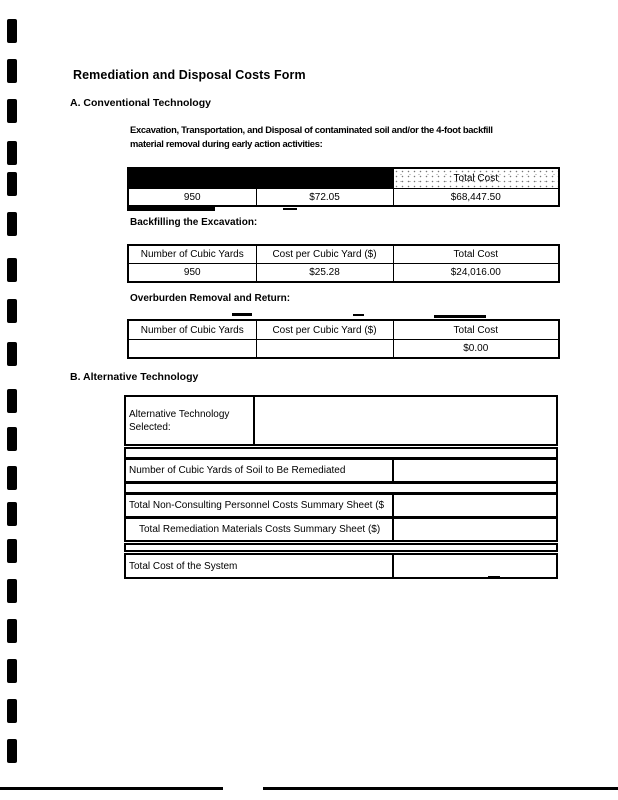 Image resolution: width=618 pixels, height=800 pixels. What do you see at coordinates (476, 349) in the screenshot?
I see `data-cell-total: $0.00` at bounding box center [476, 349].